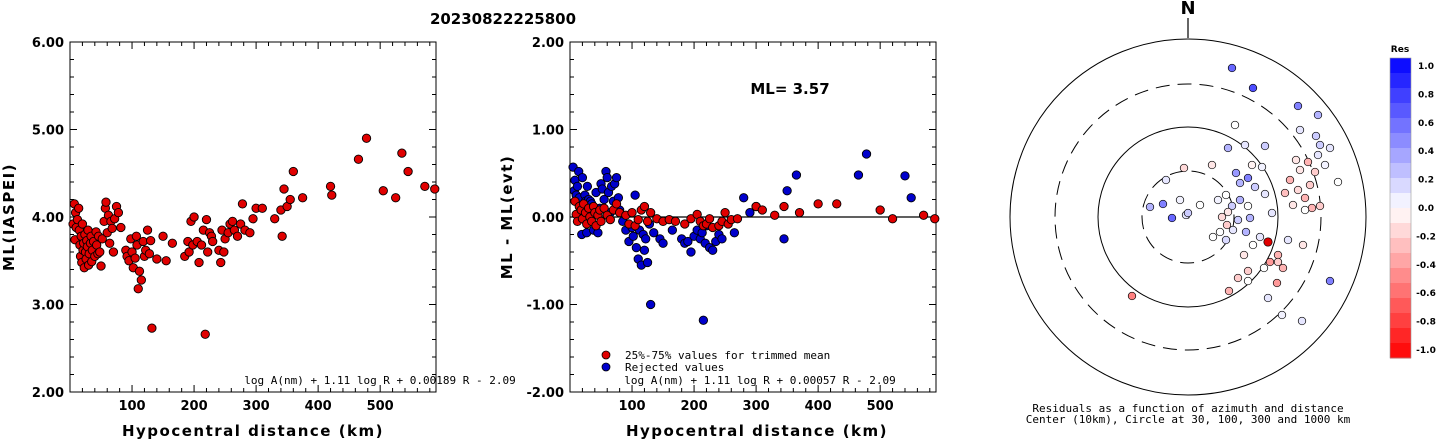 The height and width of the screenshot is (441, 1437). I want to click on colorbar-tick-label: 0.8, so click(1426, 95).